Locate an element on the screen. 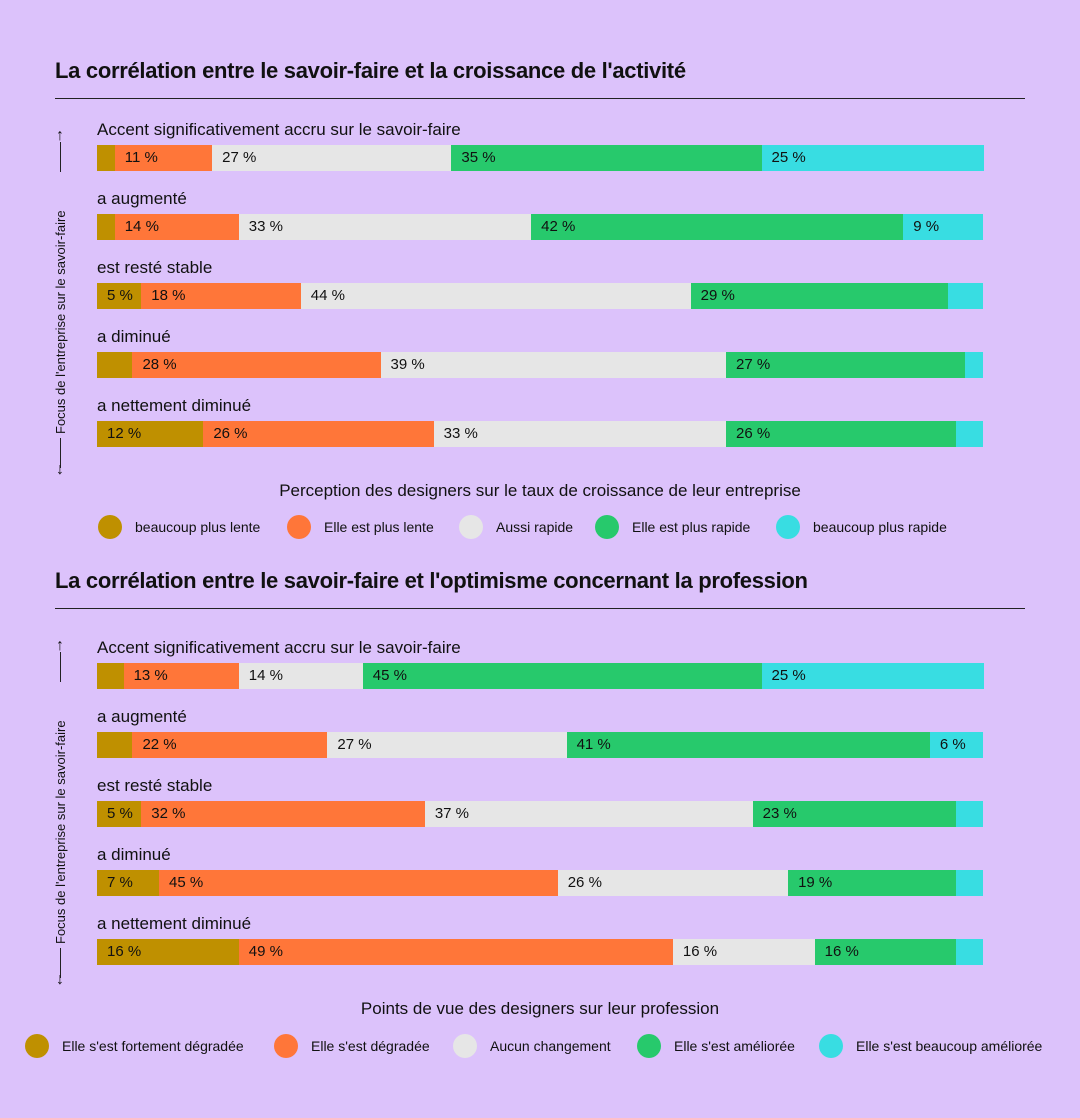 This screenshot has width=1080, height=1118. data-label: 41 % is located at coordinates (593, 744).